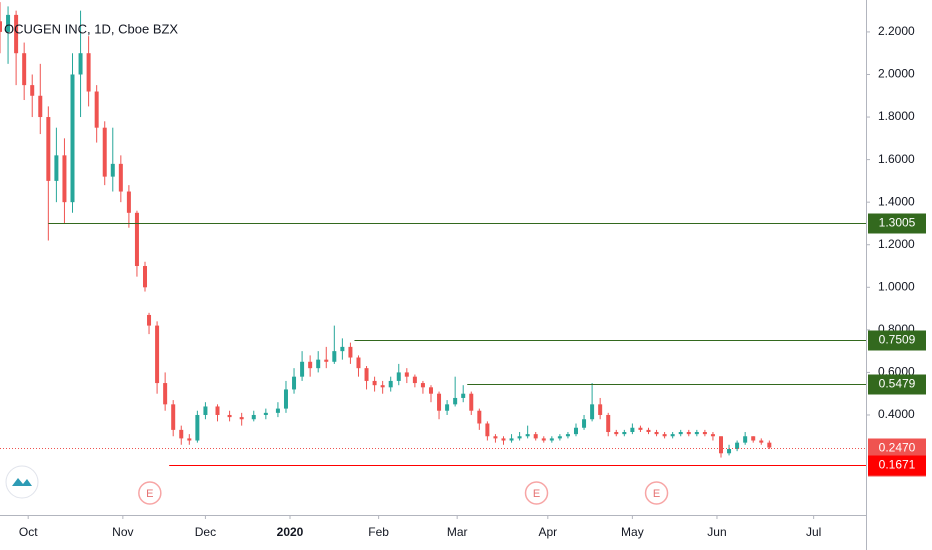 Image resolution: width=932 pixels, height=550 pixels. Describe the element at coordinates (896, 31) in the screenshot. I see `y-tick-label: 2.2000` at that location.